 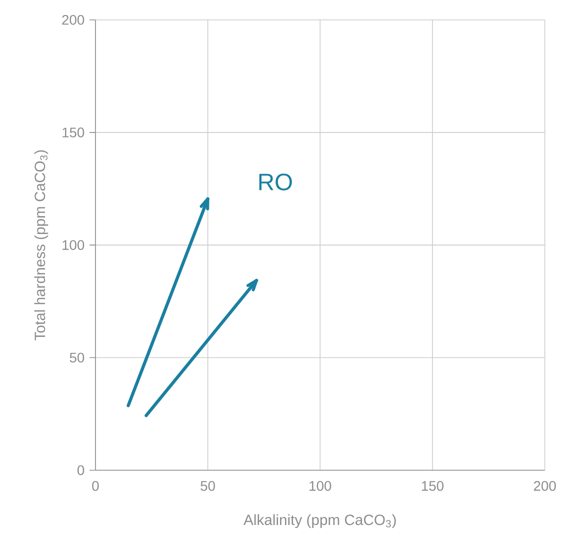 I want to click on annotation: RO, so click(x=275, y=182).